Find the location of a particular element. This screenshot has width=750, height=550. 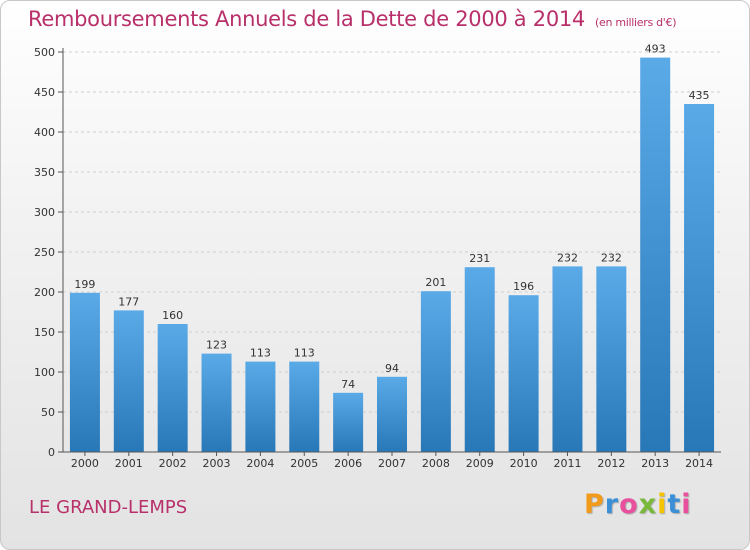

y-tick-label: 350 is located at coordinates (44, 172).